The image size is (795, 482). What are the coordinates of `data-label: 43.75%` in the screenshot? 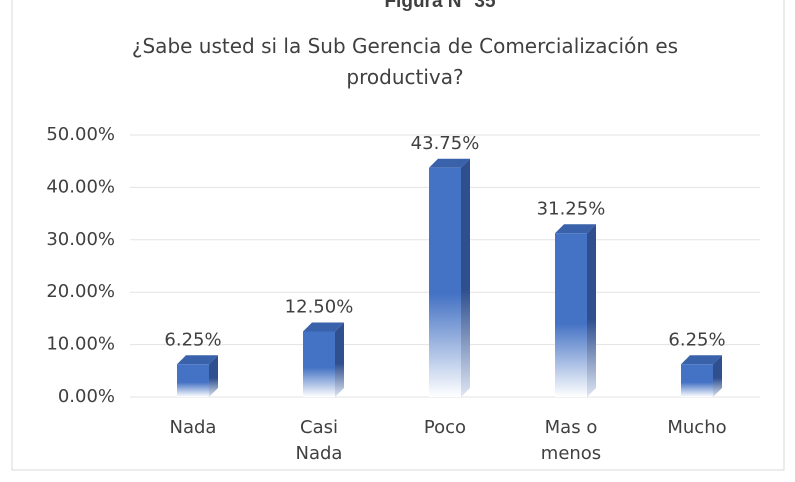 It's located at (445, 143).